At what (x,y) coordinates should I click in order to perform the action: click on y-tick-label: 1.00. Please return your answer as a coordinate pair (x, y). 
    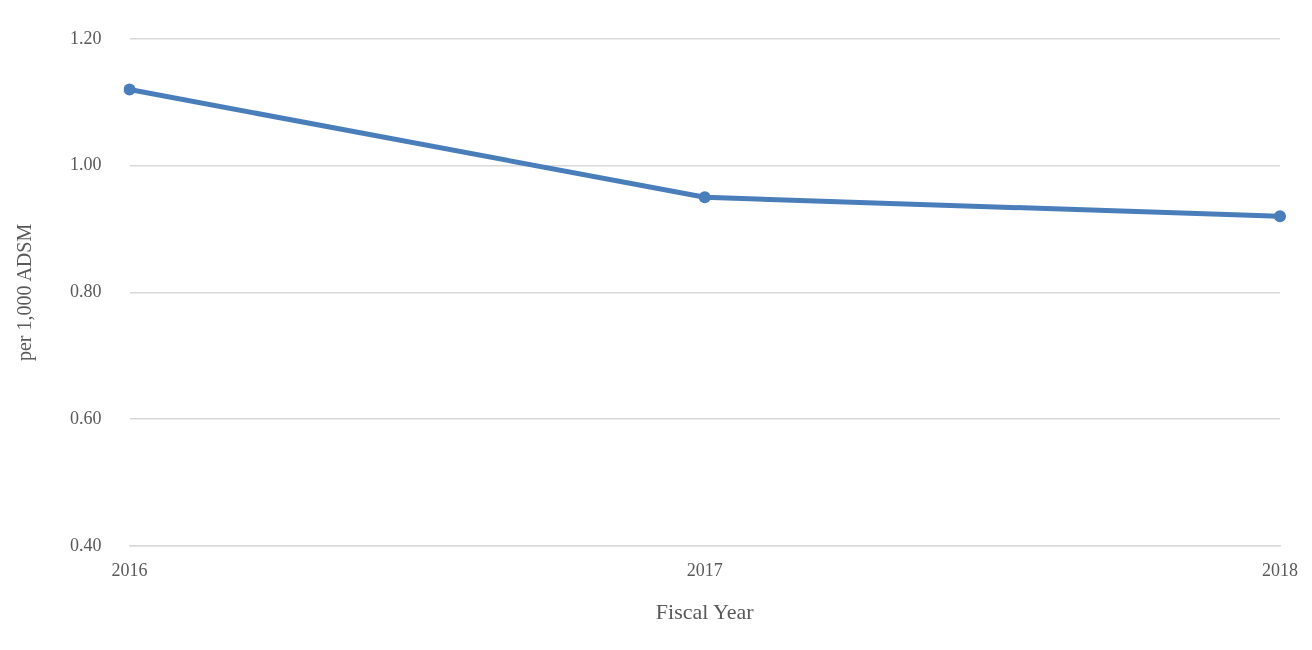
    Looking at the image, I should click on (86, 164).